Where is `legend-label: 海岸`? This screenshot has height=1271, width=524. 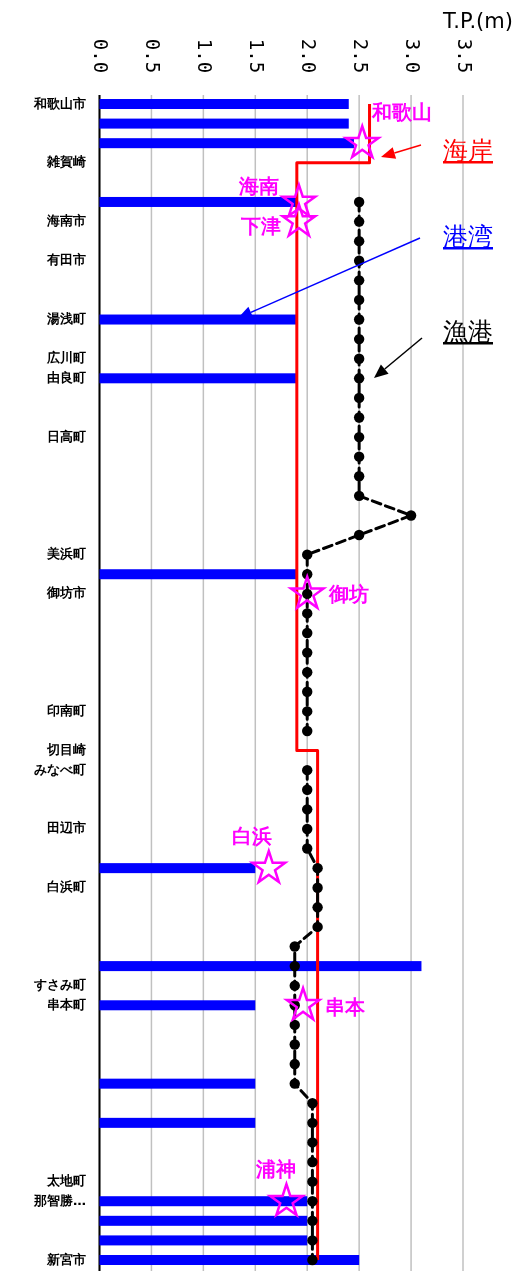 legend-label: 海岸 is located at coordinates (468, 150).